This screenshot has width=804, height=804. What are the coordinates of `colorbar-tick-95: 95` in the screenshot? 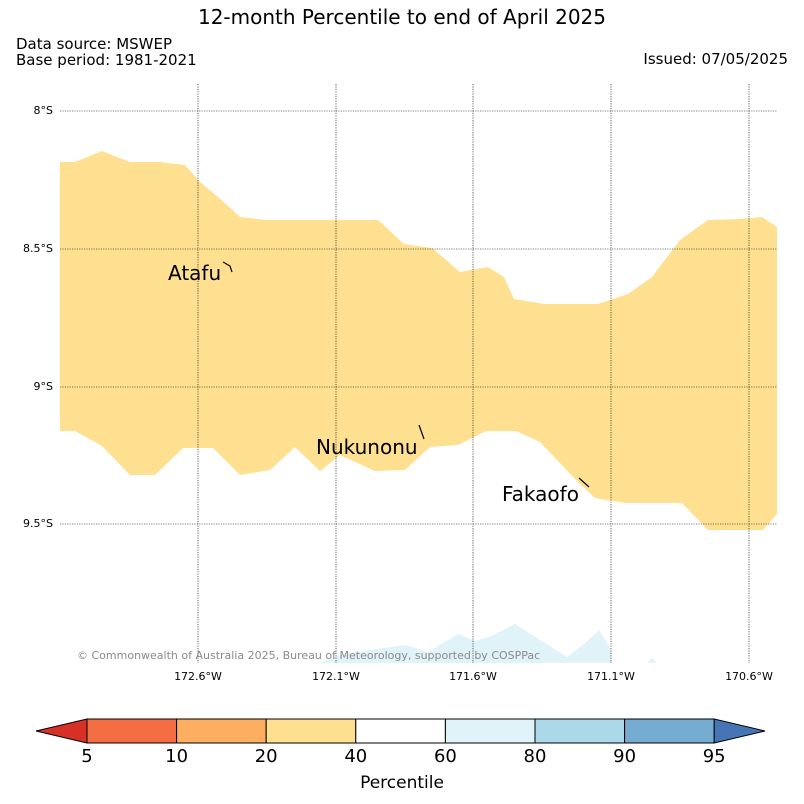 It's located at (714, 756).